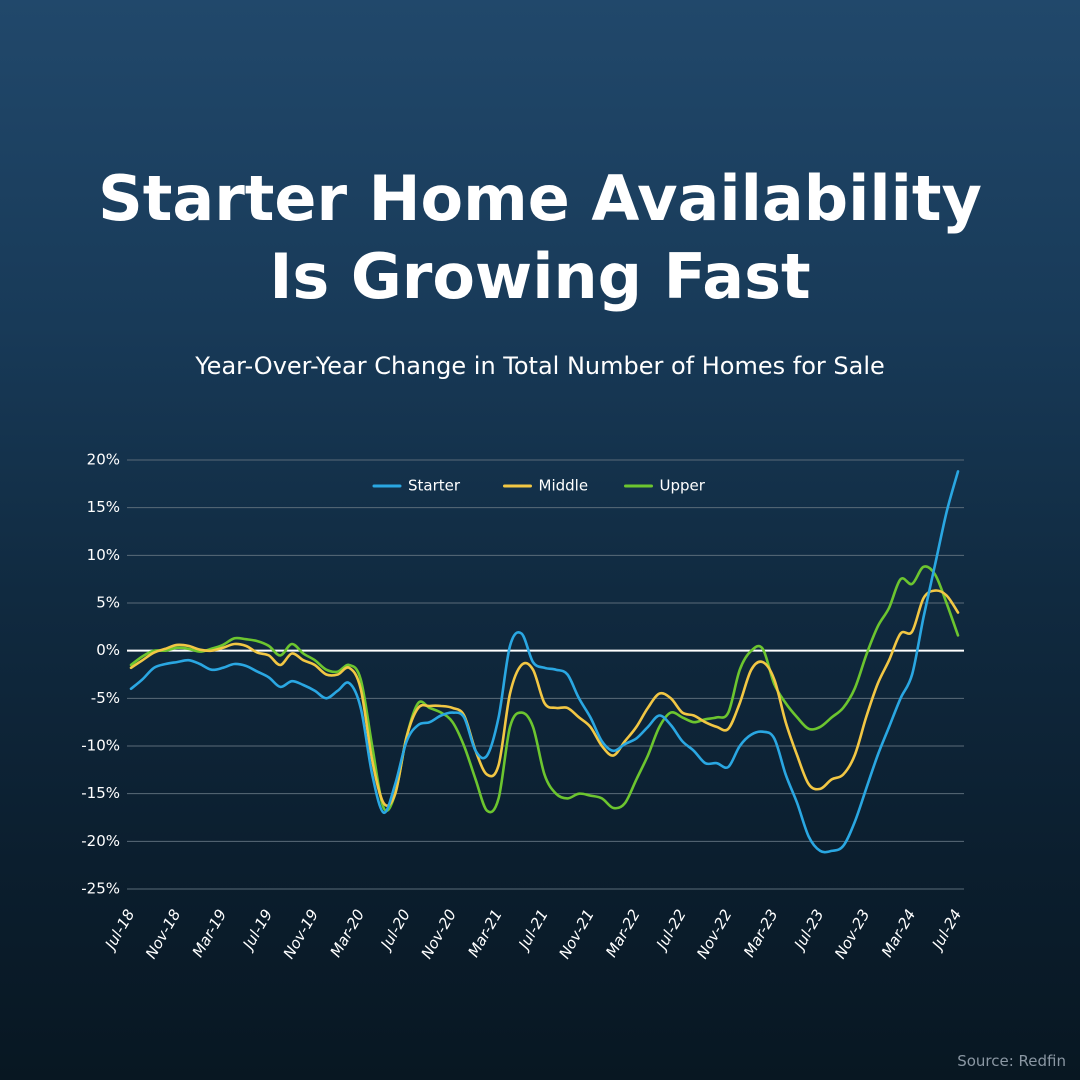  What do you see at coordinates (348, 933) in the screenshot?
I see `x-tick-label: Mar-20` at bounding box center [348, 933].